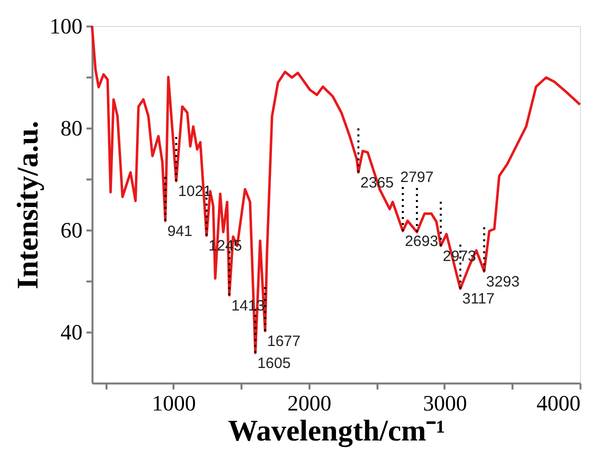  Describe the element at coordinates (421, 241) in the screenshot. I see `annotation: 2693` at that location.